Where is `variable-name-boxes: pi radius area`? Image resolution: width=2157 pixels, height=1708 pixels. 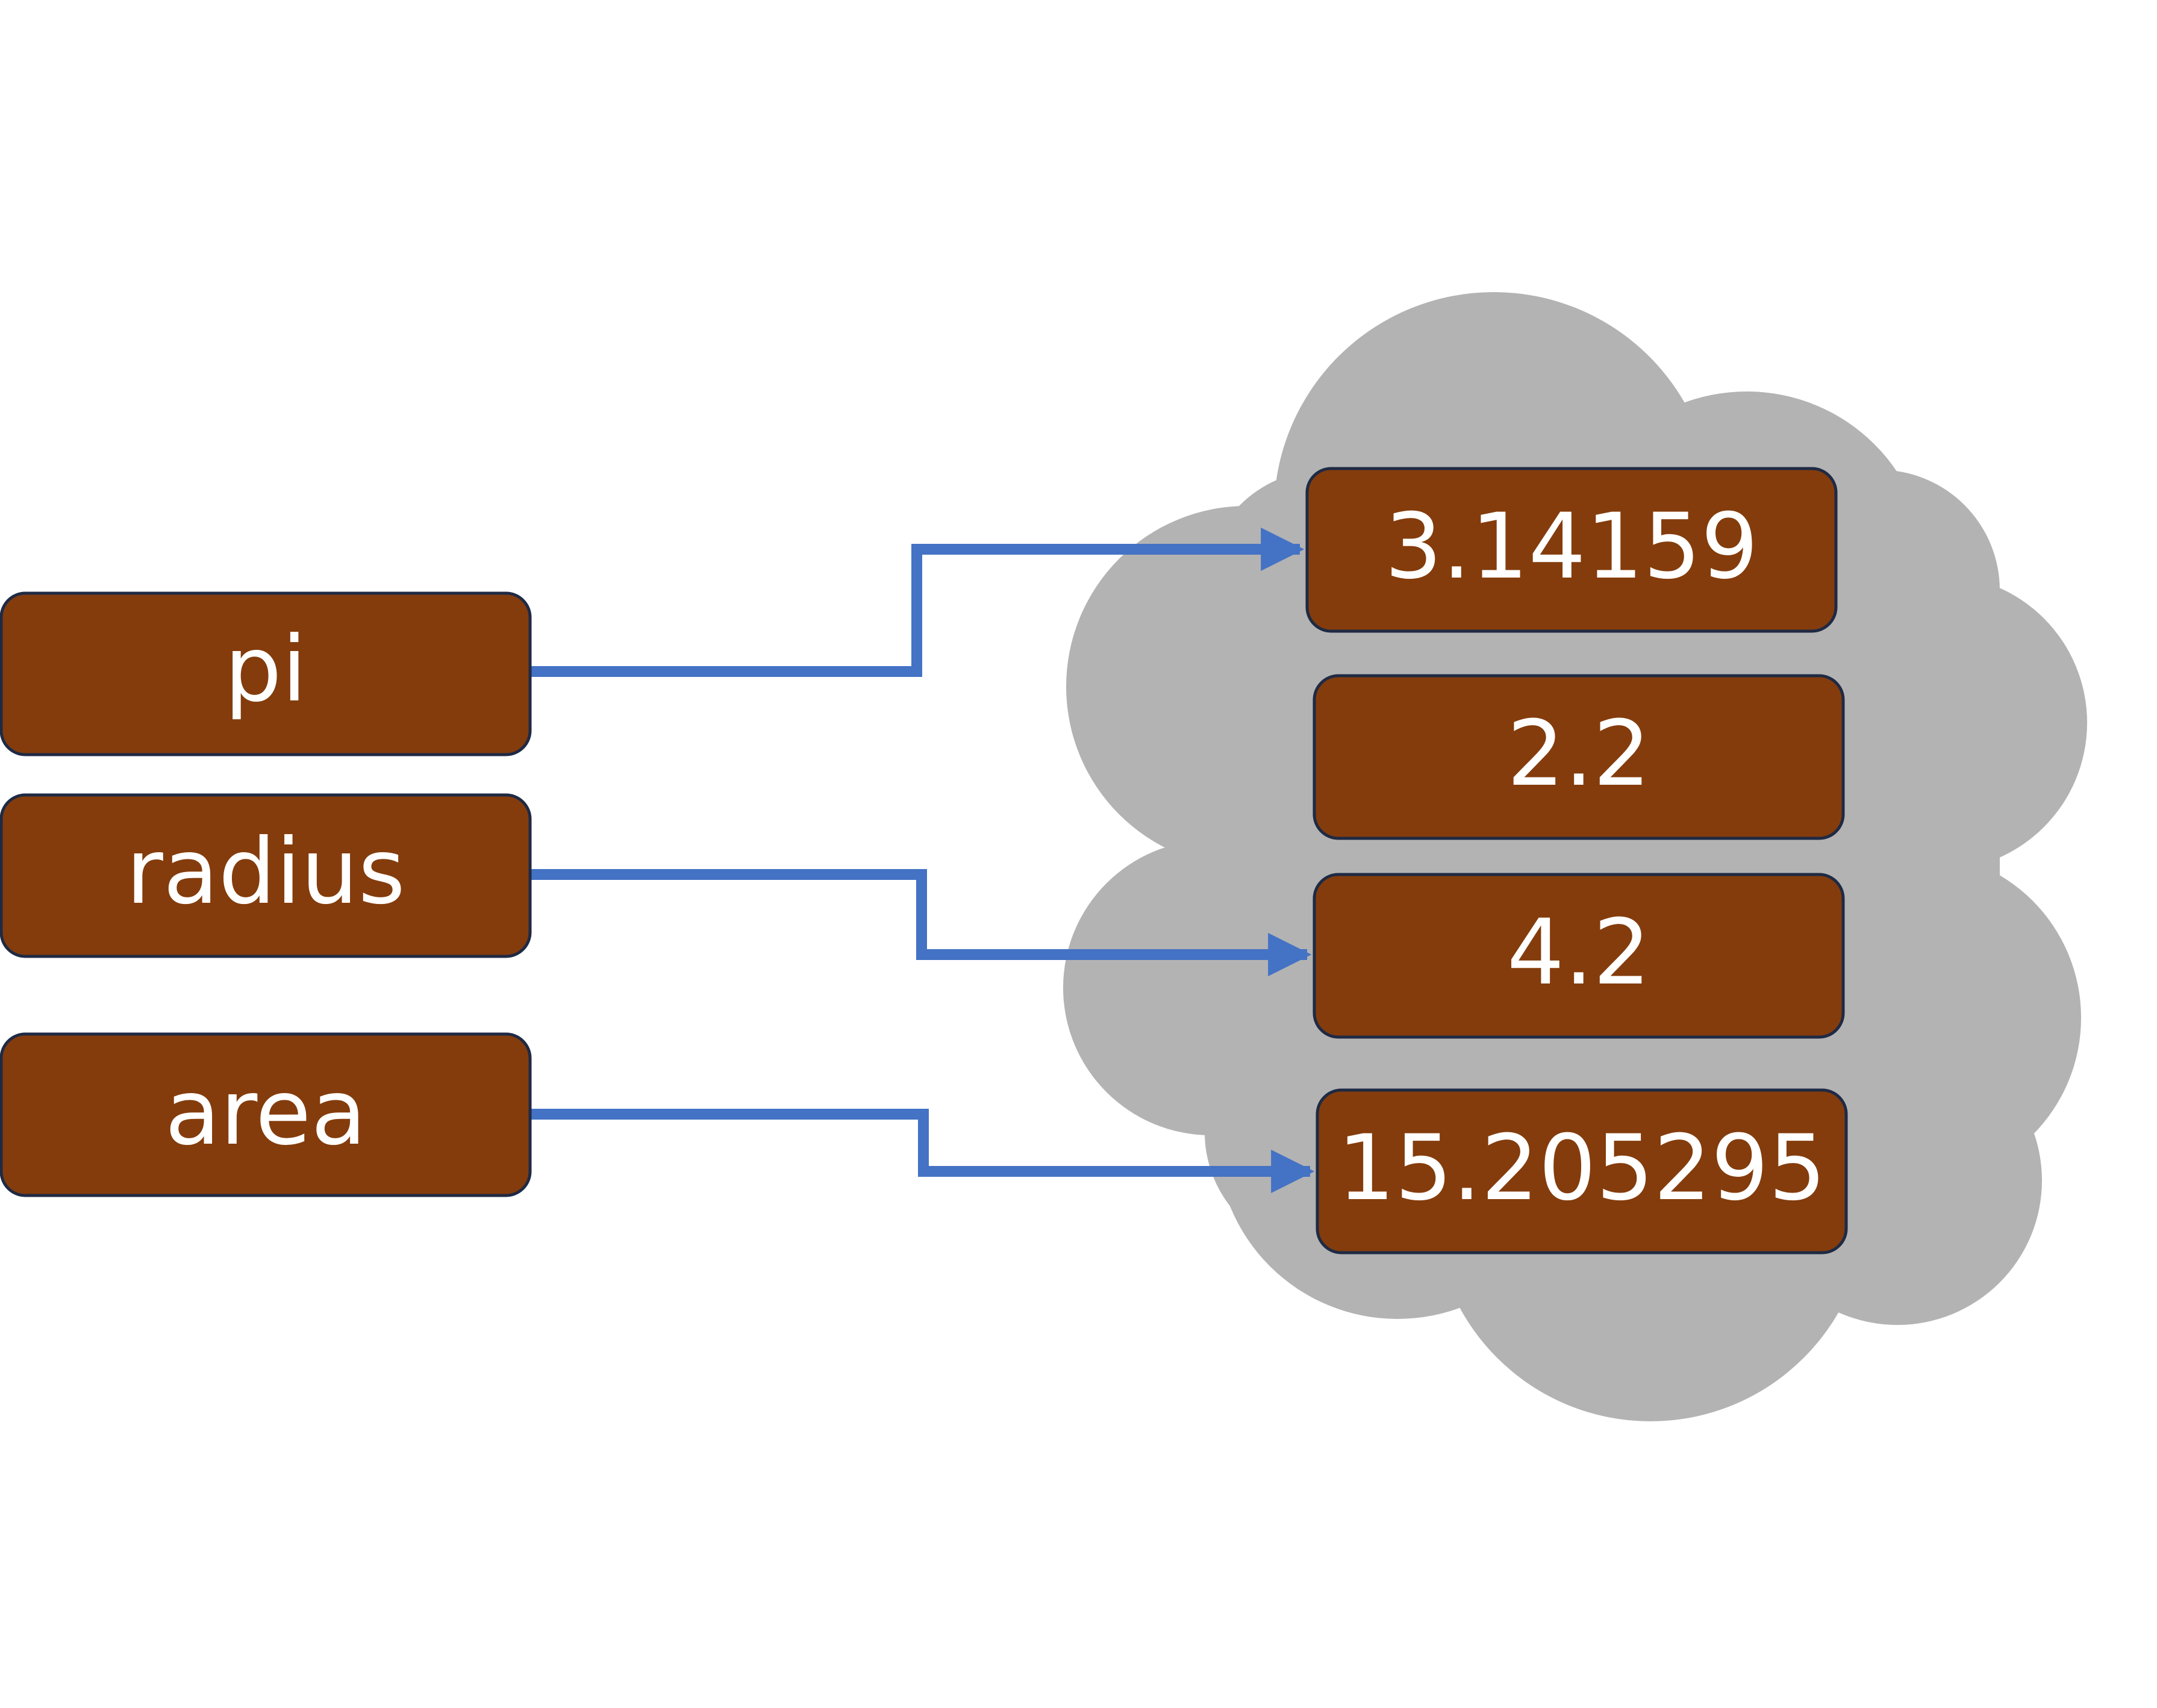 variable-name-boxes: pi radius area is located at coordinates (266, 894).